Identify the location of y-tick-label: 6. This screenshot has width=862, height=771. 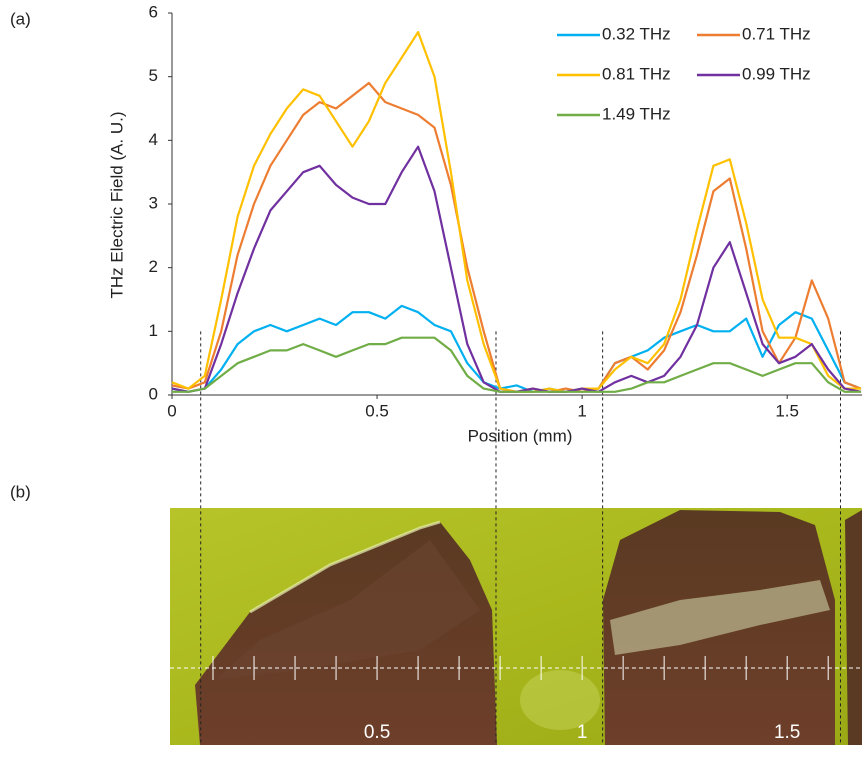
(153, 11).